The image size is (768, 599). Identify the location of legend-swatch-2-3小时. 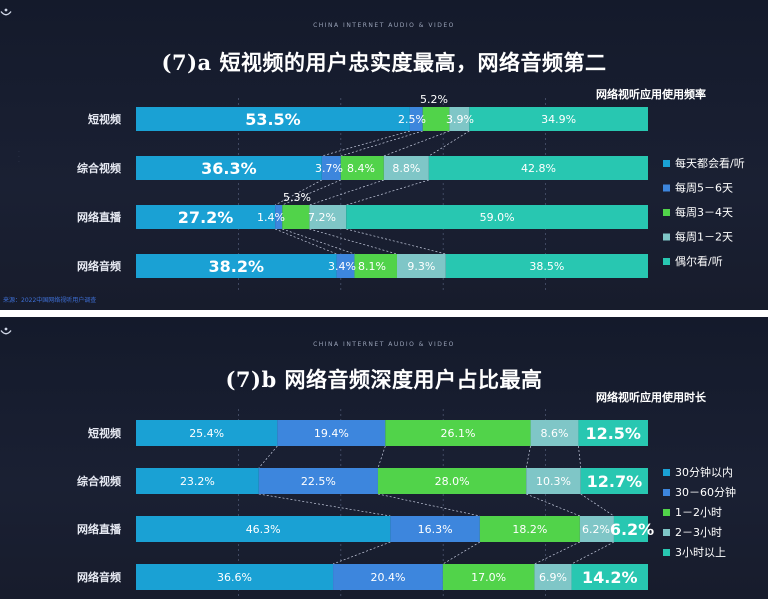
(666, 532).